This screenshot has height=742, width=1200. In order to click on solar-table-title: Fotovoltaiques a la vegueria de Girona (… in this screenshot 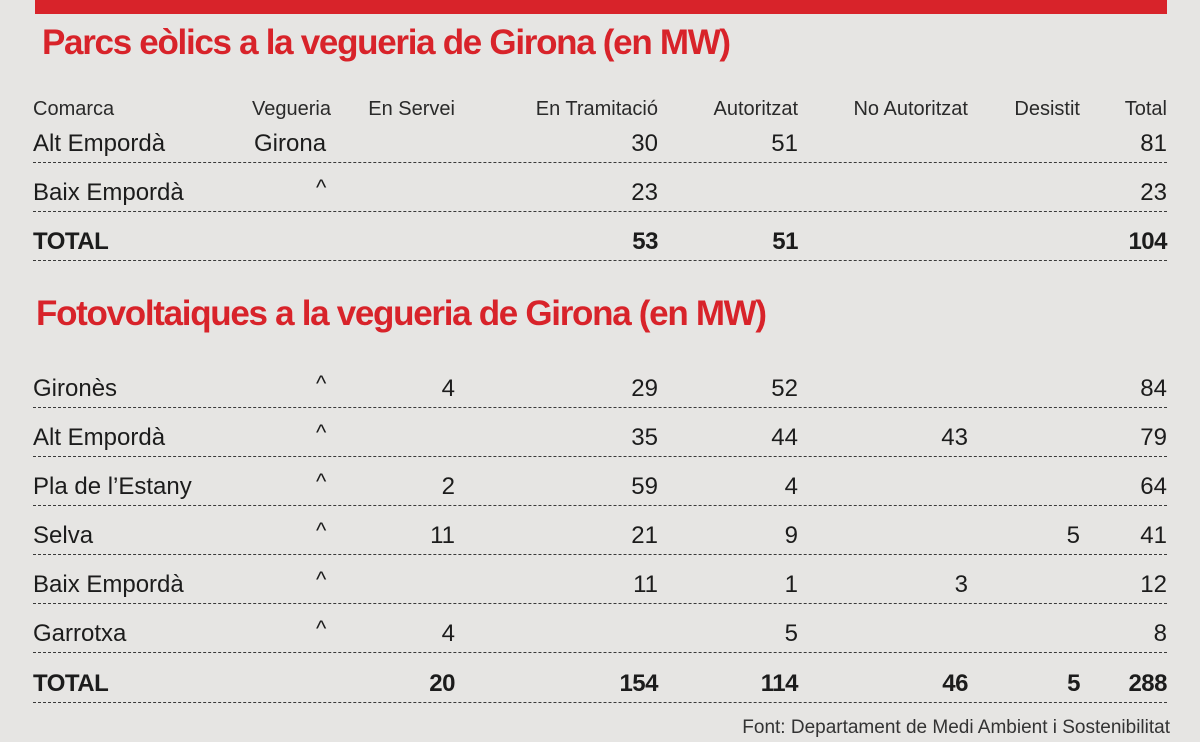, I will do `click(401, 313)`.